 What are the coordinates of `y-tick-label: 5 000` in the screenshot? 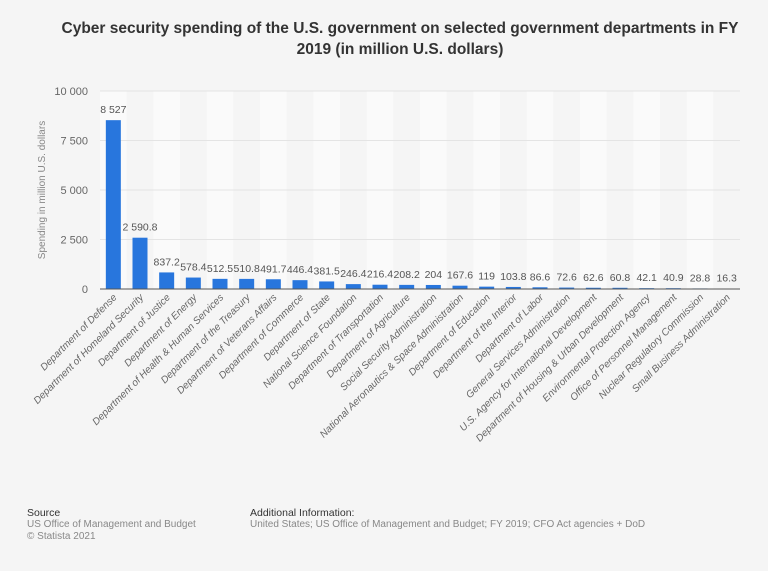 It's located at (74, 191).